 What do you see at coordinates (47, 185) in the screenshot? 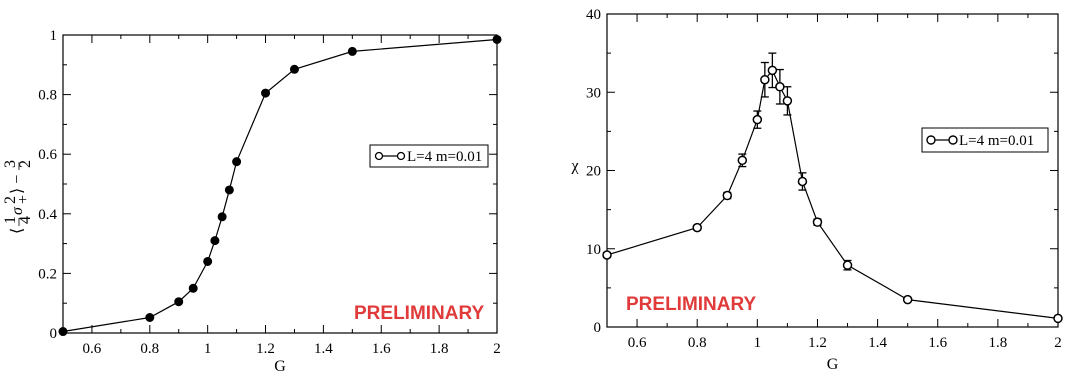
I see `left-y-tick-labels: 0 0.2 0.4 0.6 0.8 1` at bounding box center [47, 185].